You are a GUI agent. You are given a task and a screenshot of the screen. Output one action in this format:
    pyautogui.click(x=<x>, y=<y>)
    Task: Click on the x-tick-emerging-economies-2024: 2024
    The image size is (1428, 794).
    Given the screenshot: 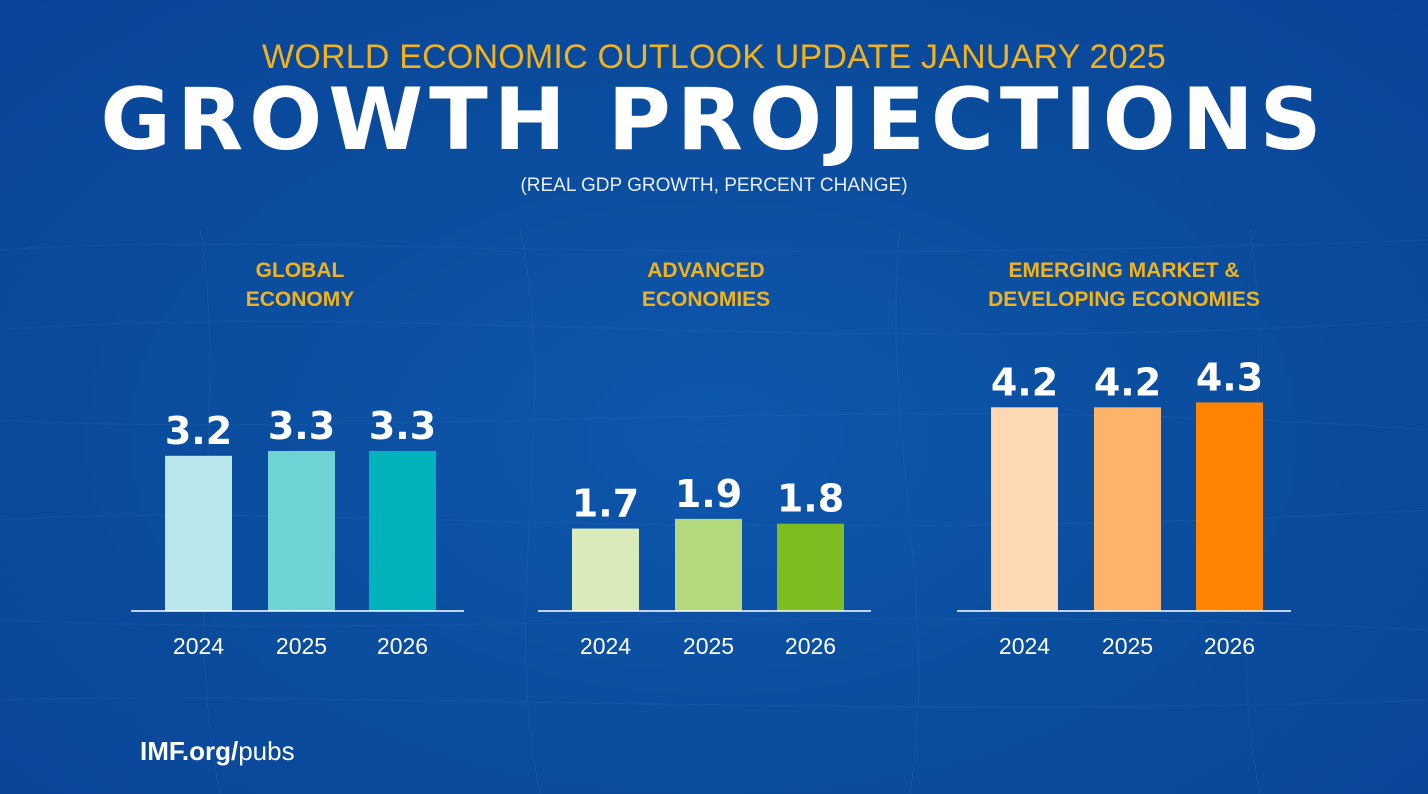 What is the action you would take?
    pyautogui.click(x=1024, y=646)
    